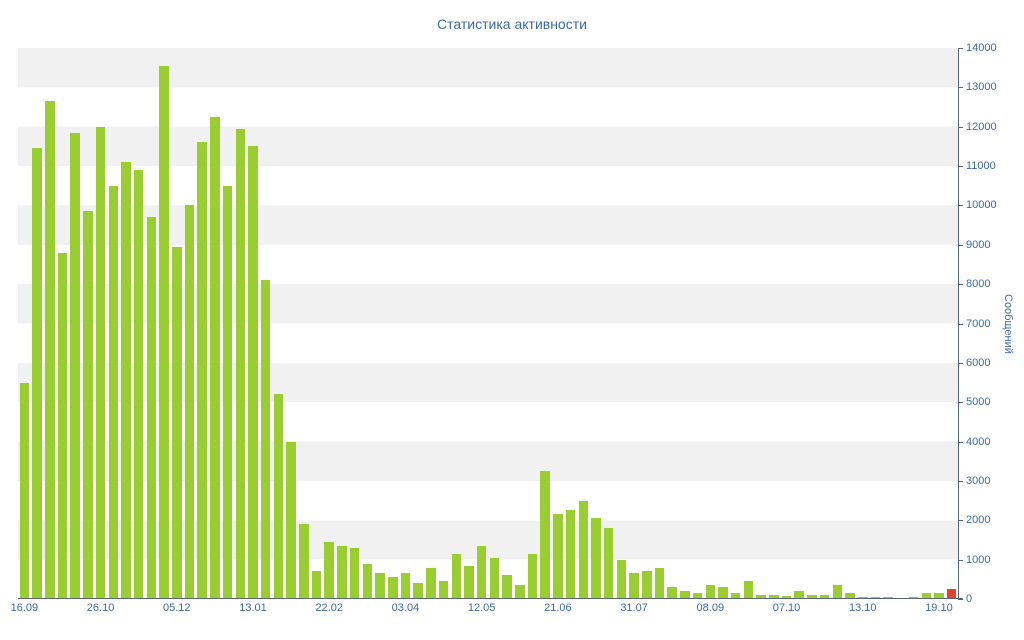 The image size is (1024, 640). What do you see at coordinates (978, 559) in the screenshot?
I see `y-axis-tick-label: 1000` at bounding box center [978, 559].